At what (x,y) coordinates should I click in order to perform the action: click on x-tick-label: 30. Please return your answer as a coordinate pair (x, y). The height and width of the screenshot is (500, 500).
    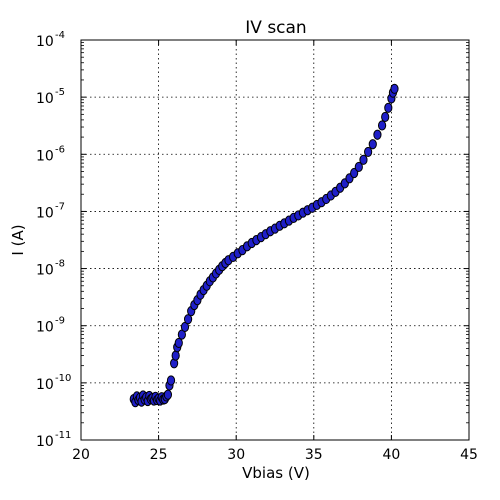
    Looking at the image, I should click on (236, 455).